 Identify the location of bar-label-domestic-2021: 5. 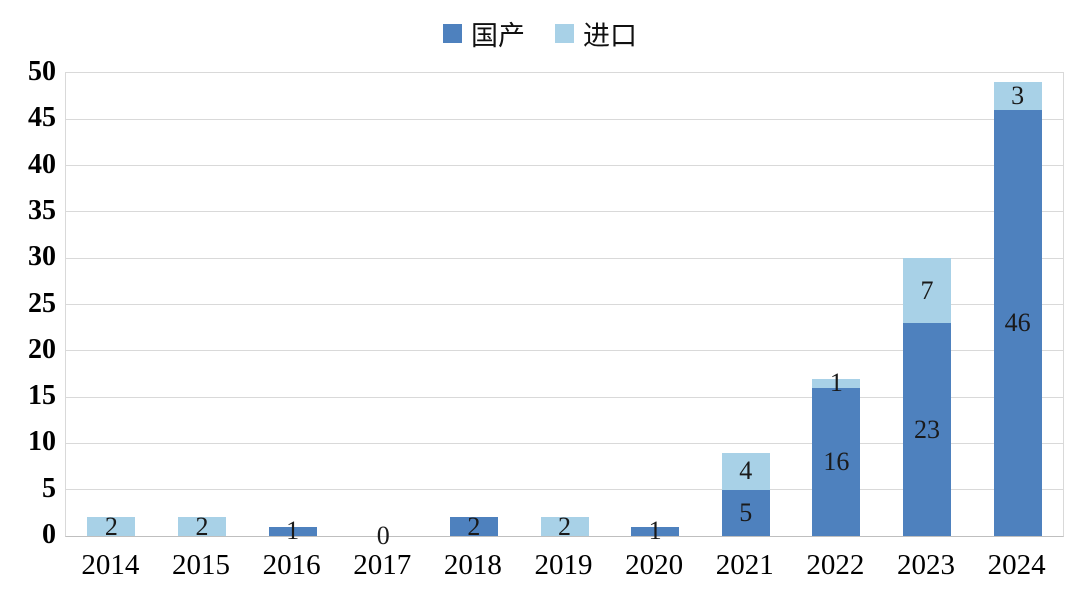
(746, 512).